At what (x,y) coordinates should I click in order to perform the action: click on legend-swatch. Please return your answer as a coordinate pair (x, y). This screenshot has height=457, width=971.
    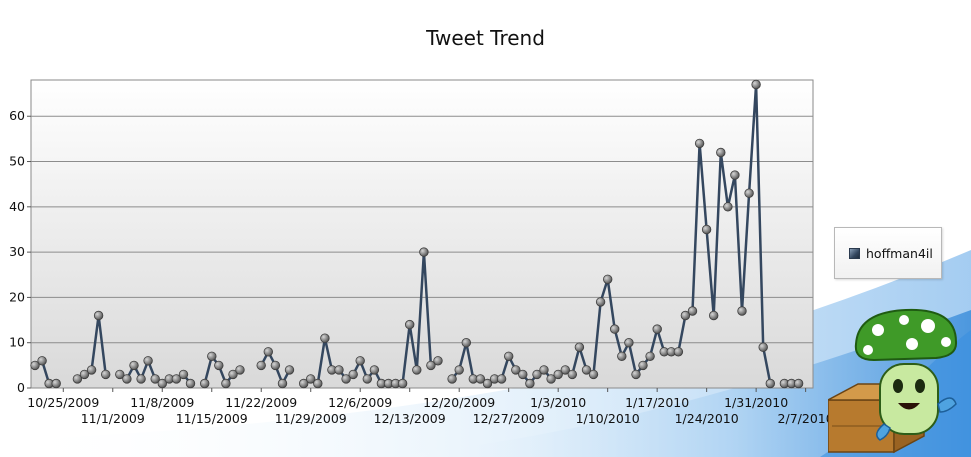
    Looking at the image, I should click on (854, 253).